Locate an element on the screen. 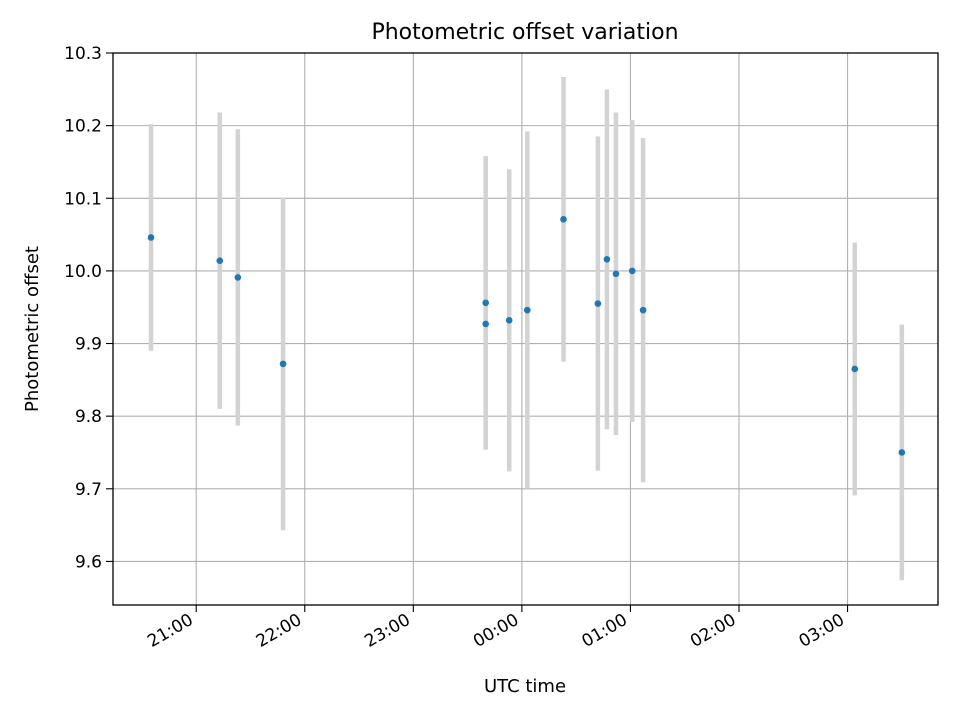  y-tick-label: 10.0 is located at coordinates (83, 272).